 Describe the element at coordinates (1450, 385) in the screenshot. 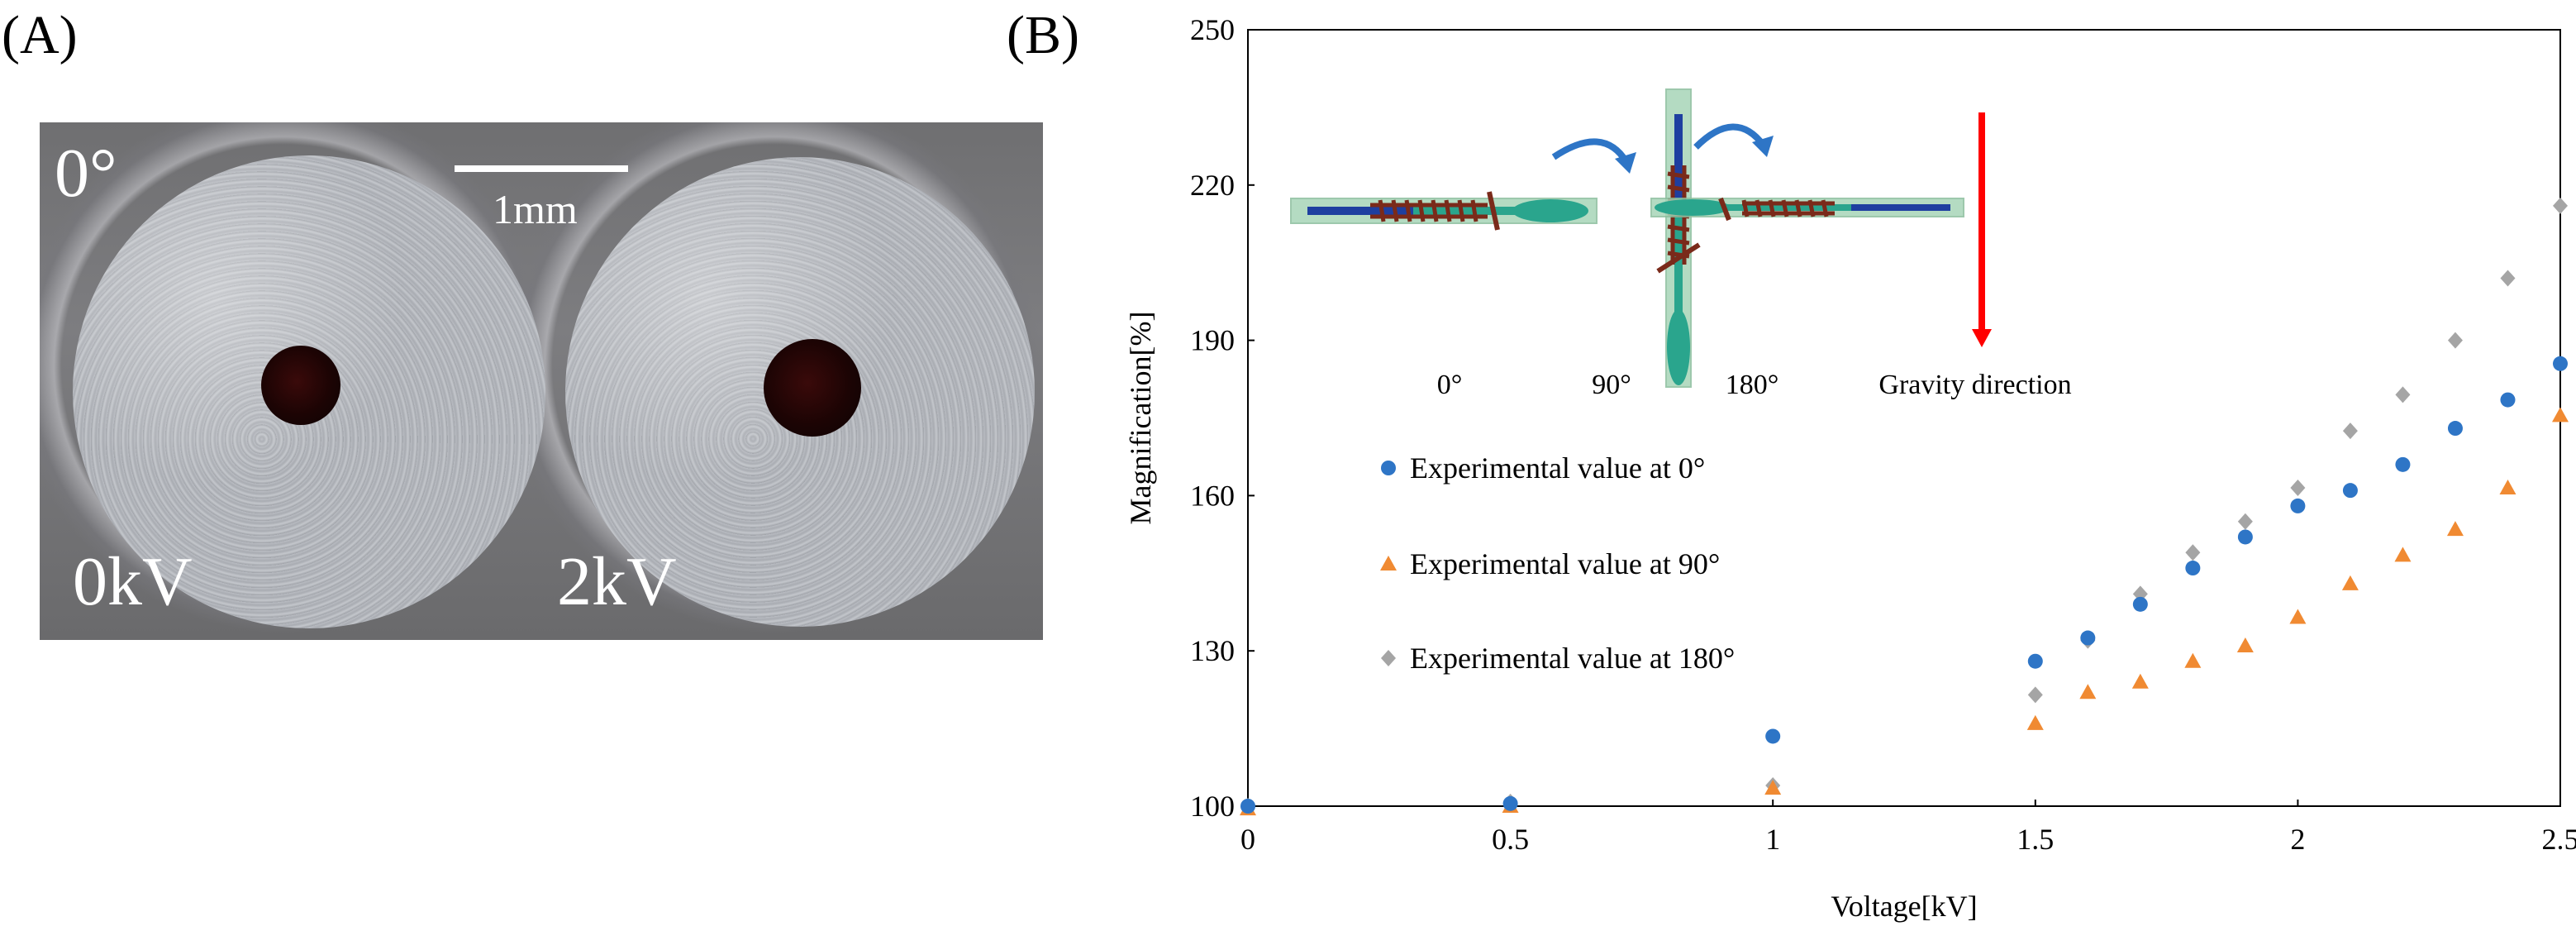

I see `orientation-label-0: 0°` at that location.